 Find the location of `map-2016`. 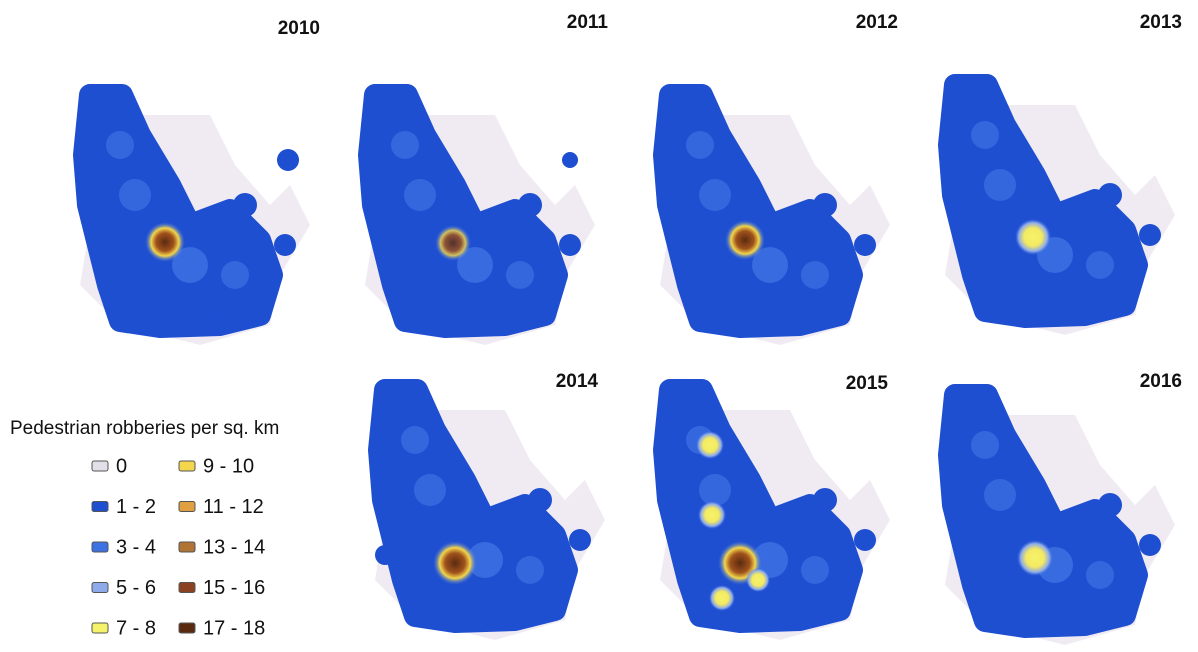

map-2016 is located at coordinates (1060, 520).